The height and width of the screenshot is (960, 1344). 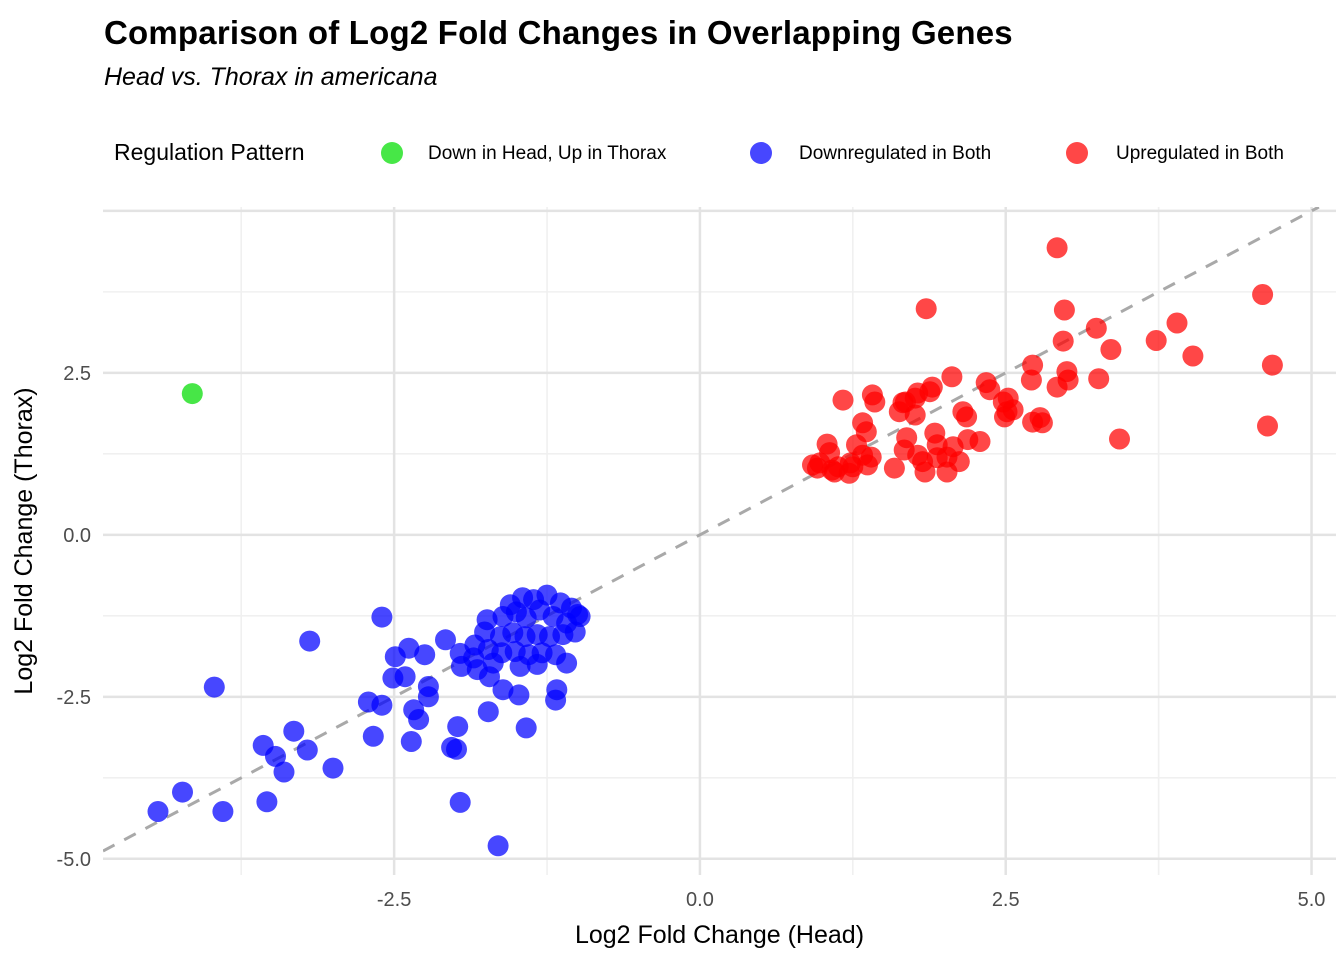 I want to click on legend-title: Regulation Pattern, so click(x=209, y=152).